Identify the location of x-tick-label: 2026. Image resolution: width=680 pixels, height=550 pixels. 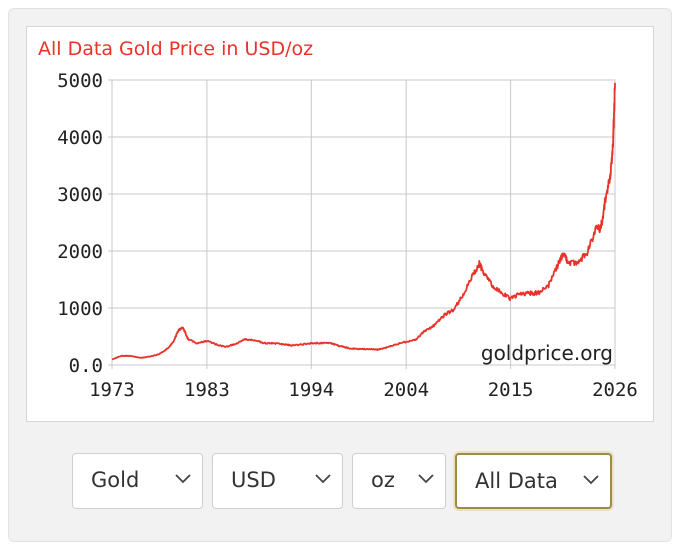
(615, 390).